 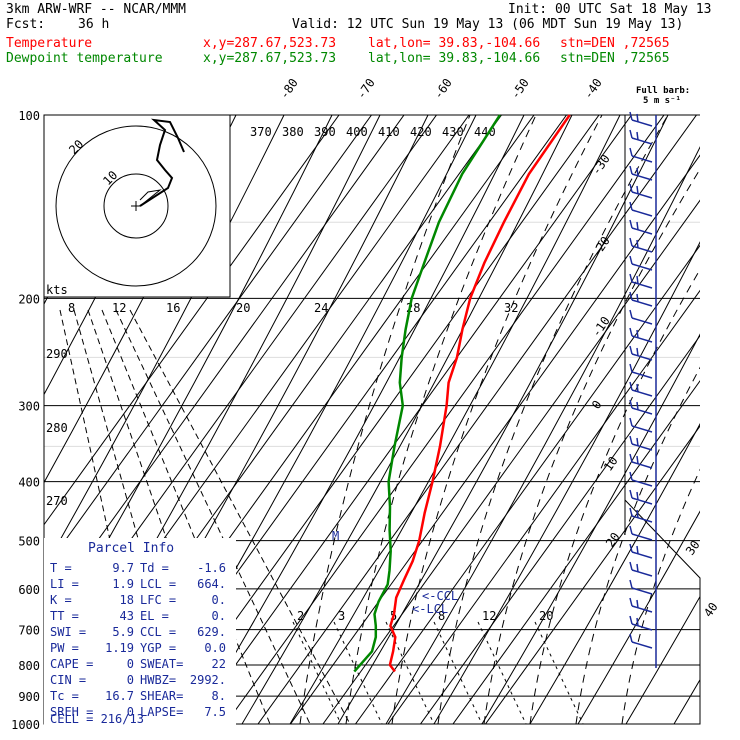 What do you see at coordinates (96, 9) in the screenshot?
I see `model-title: 3km ARW-WRF -- NCAR/MMM` at bounding box center [96, 9].